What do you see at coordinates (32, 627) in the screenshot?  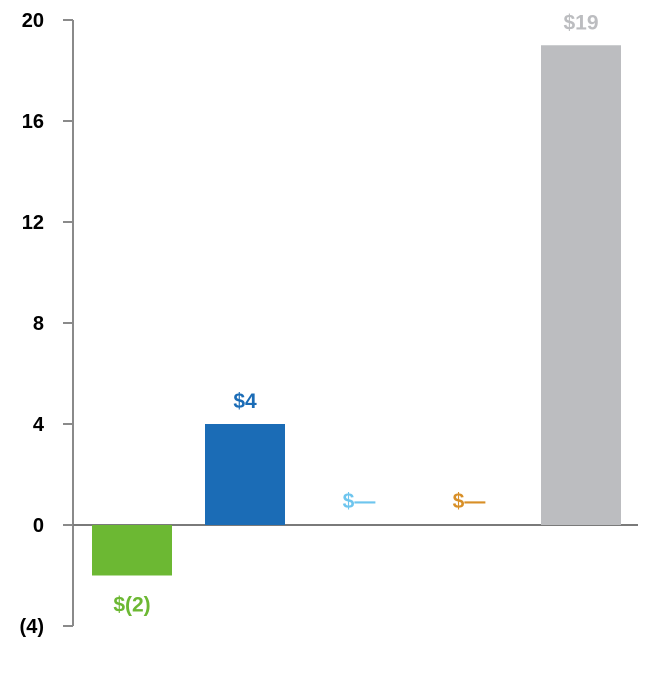 I see `y-tick-label: (4)` at bounding box center [32, 627].